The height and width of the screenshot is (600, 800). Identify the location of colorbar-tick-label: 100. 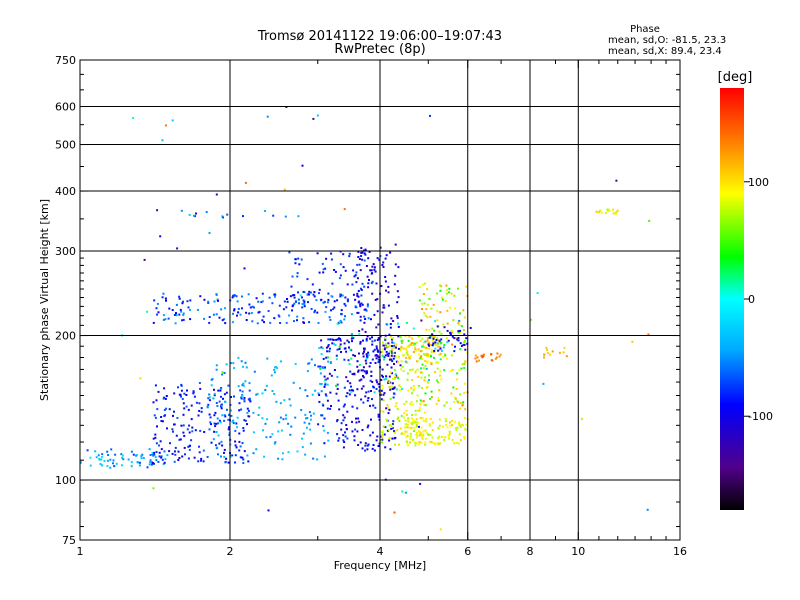
(758, 182).